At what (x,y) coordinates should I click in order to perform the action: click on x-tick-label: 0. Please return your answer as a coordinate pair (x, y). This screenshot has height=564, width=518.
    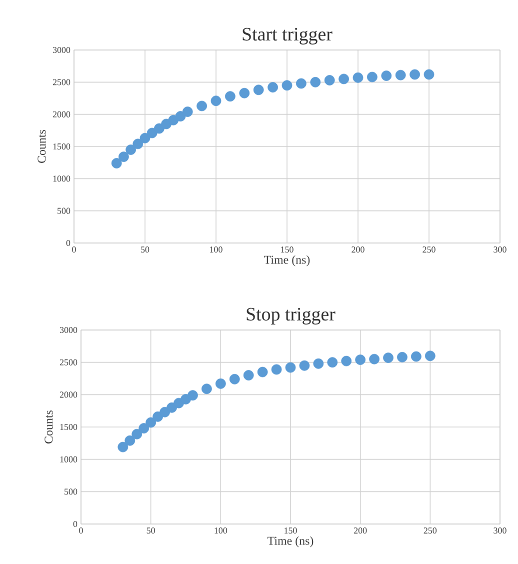
    Looking at the image, I should click on (81, 531).